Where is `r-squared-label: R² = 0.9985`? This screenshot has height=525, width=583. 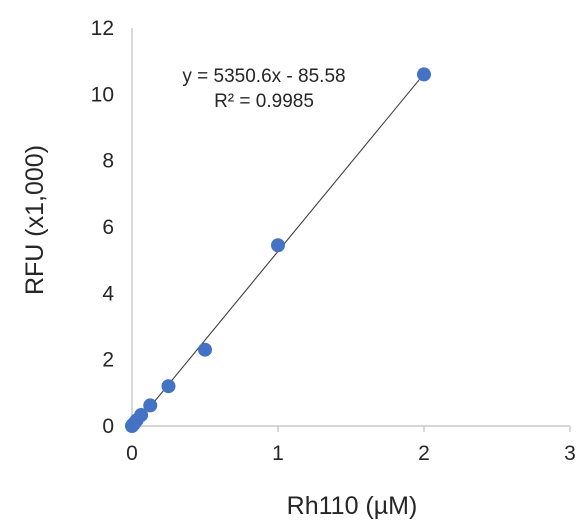 r-squared-label: R² = 0.9985 is located at coordinates (264, 101).